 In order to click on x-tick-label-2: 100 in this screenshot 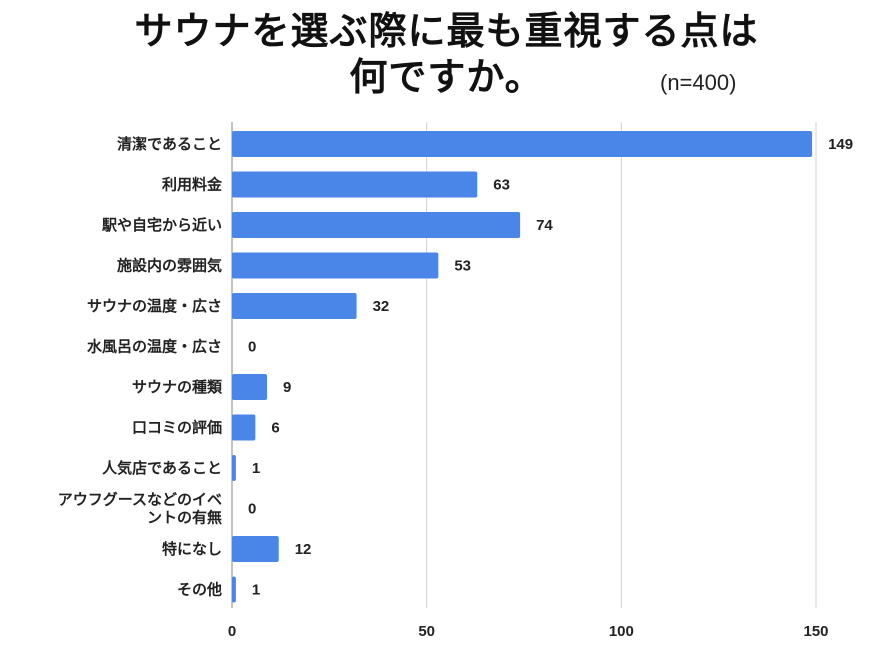, I will do `click(621, 631)`.